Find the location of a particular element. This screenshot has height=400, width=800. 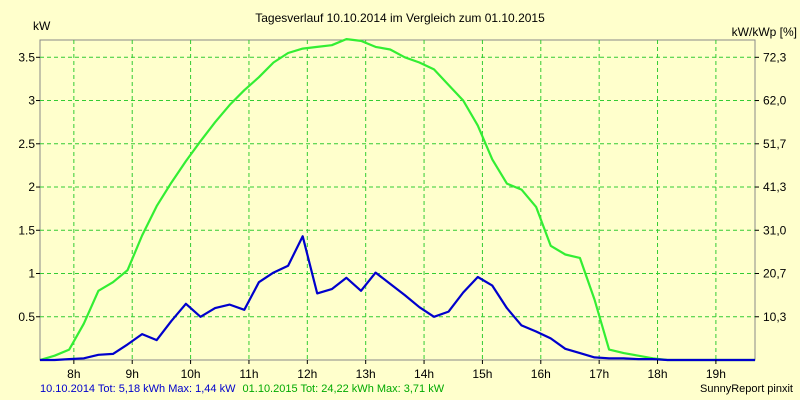

x-tick-label-9: 17h is located at coordinates (599, 374).